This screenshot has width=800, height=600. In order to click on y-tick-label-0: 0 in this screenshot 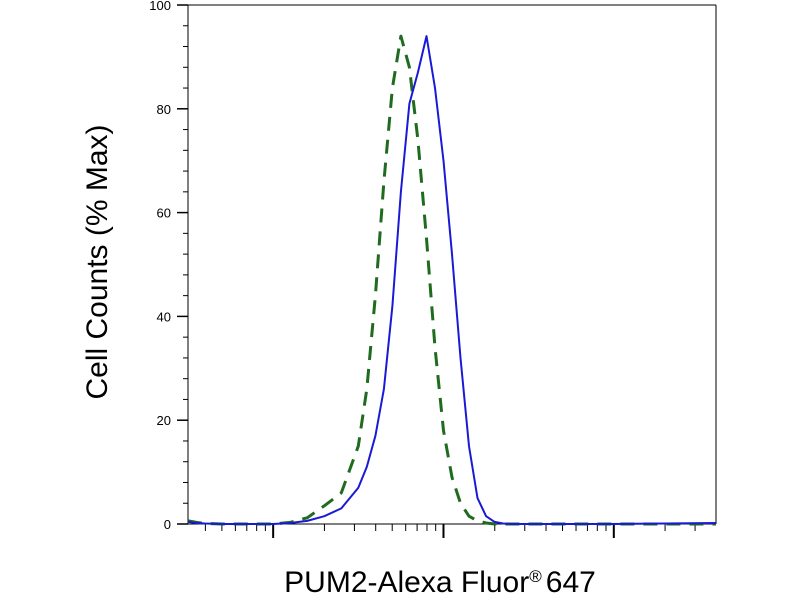, I will do `click(167, 524)`.